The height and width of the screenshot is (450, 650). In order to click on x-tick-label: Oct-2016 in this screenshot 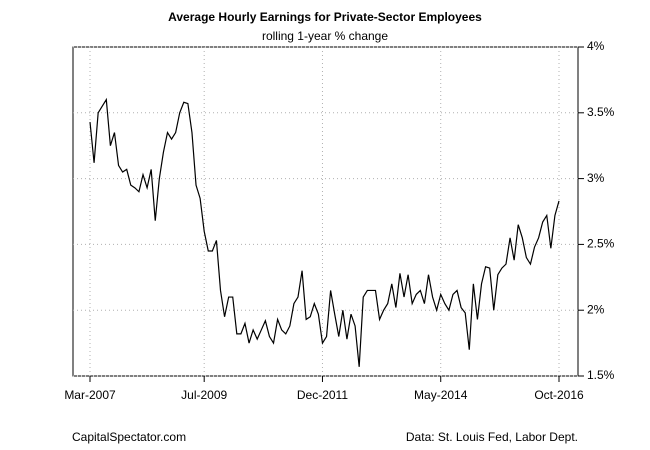, I will do `click(559, 395)`.